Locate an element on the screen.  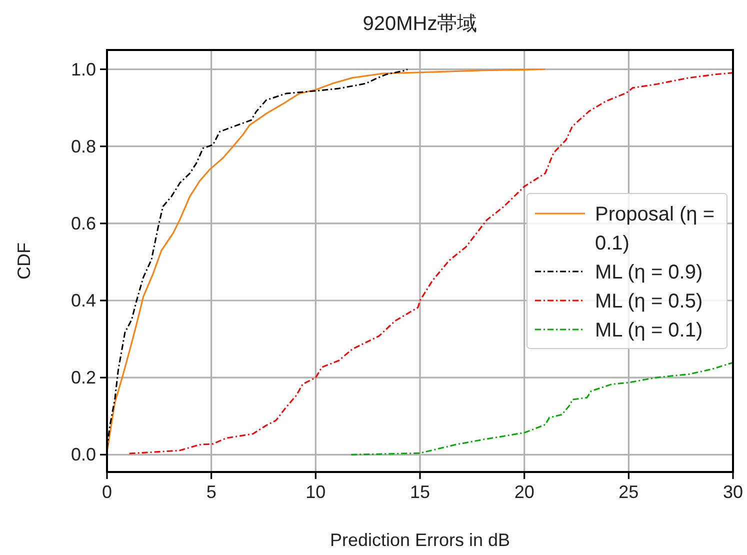
y-tick-label: 0.2 is located at coordinates (83, 378).